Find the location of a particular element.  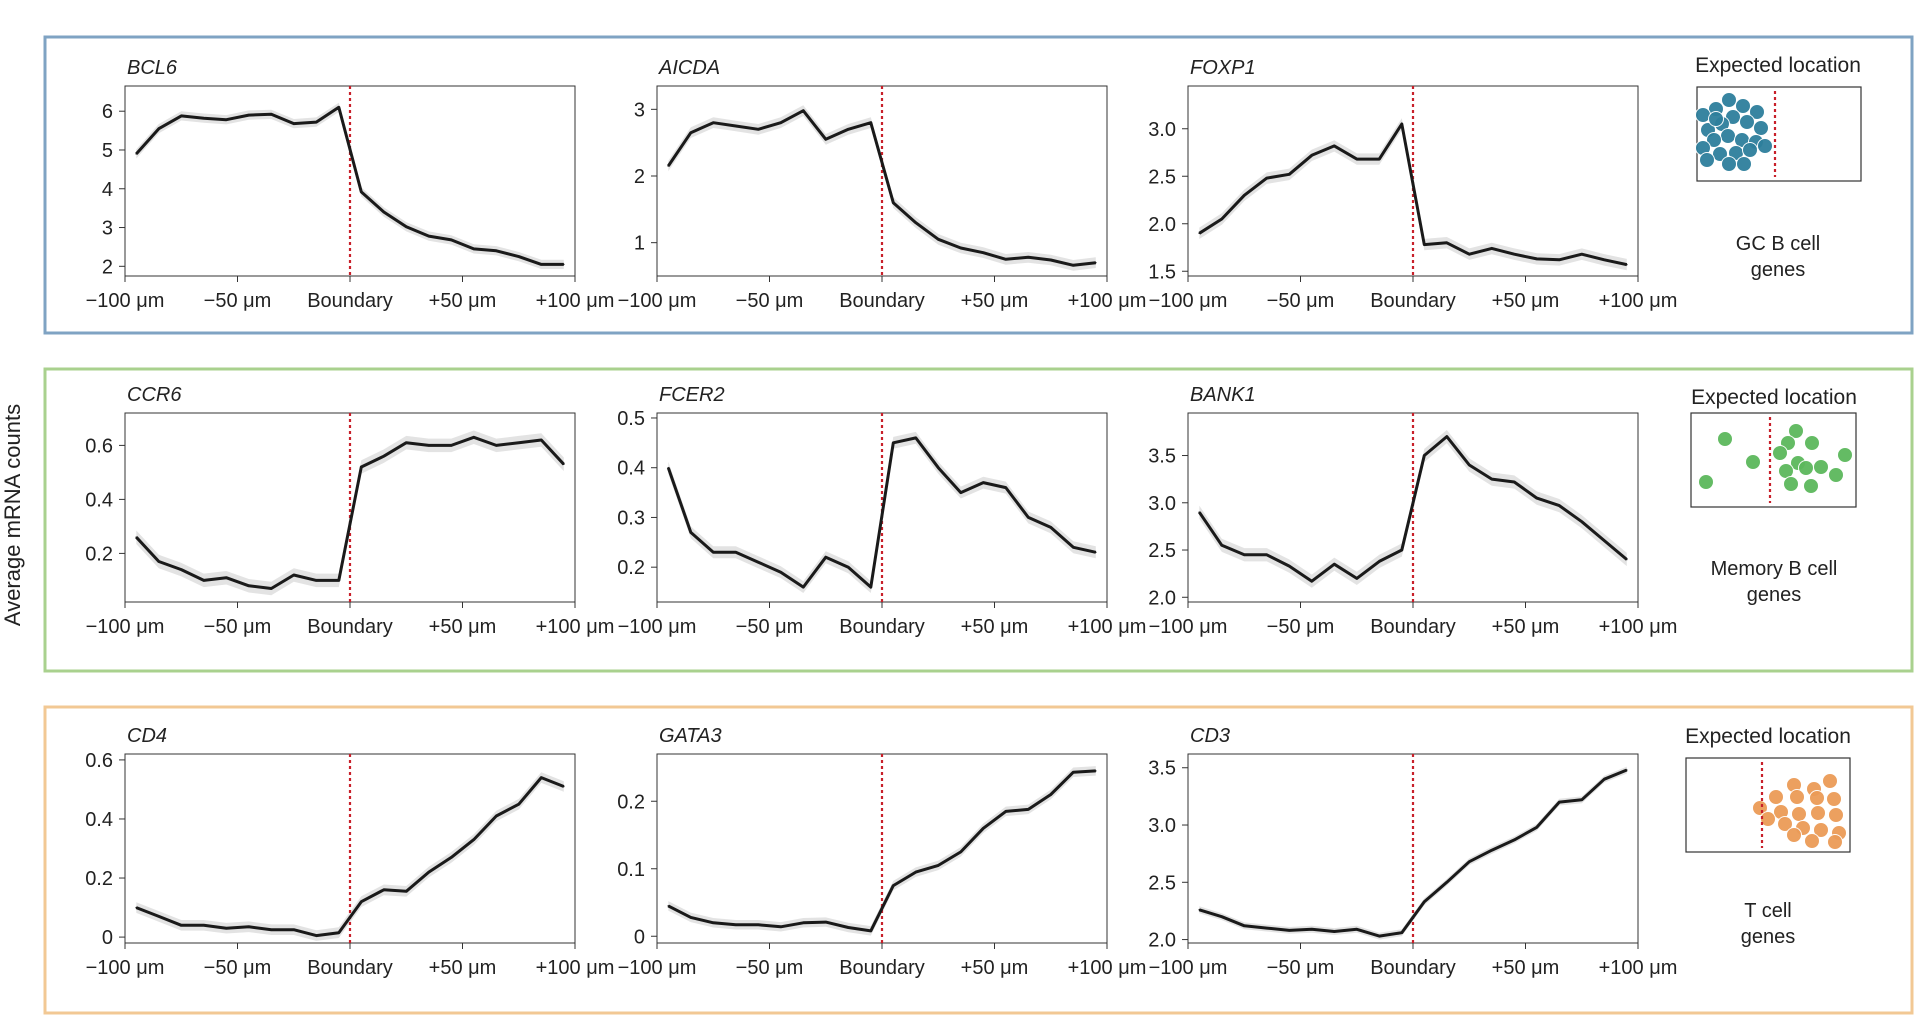

legend-box is located at coordinates (1768, 805).